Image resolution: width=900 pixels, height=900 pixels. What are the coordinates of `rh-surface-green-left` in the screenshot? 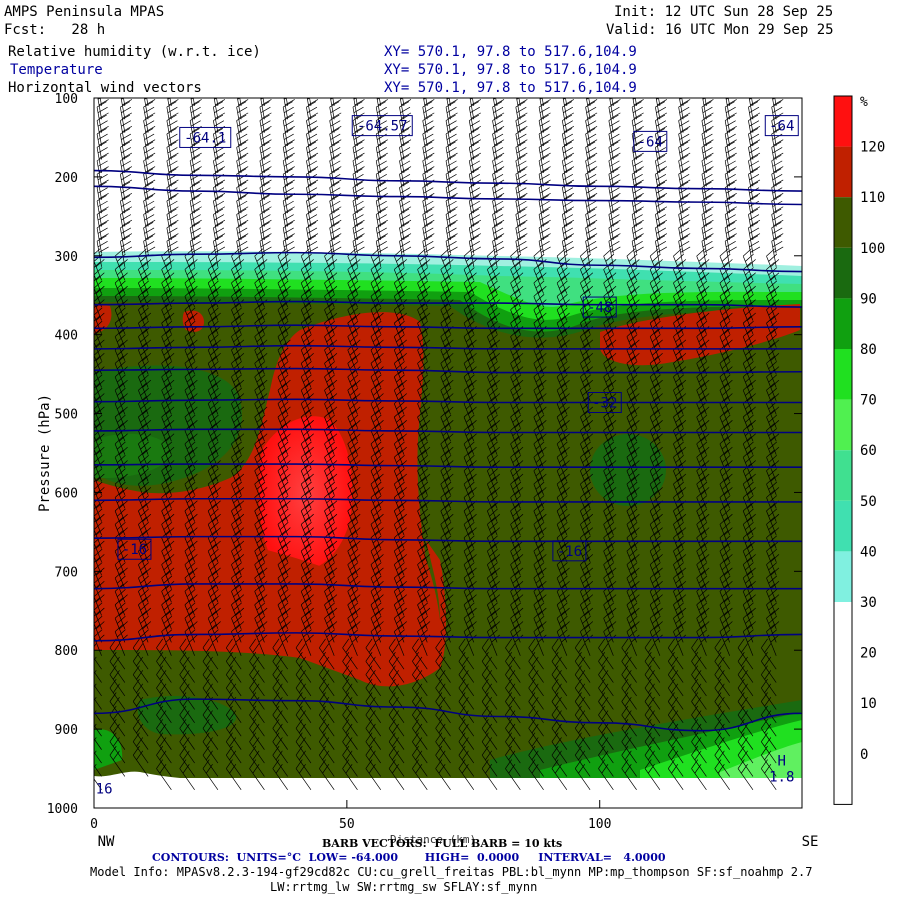 It's located at (187, 715).